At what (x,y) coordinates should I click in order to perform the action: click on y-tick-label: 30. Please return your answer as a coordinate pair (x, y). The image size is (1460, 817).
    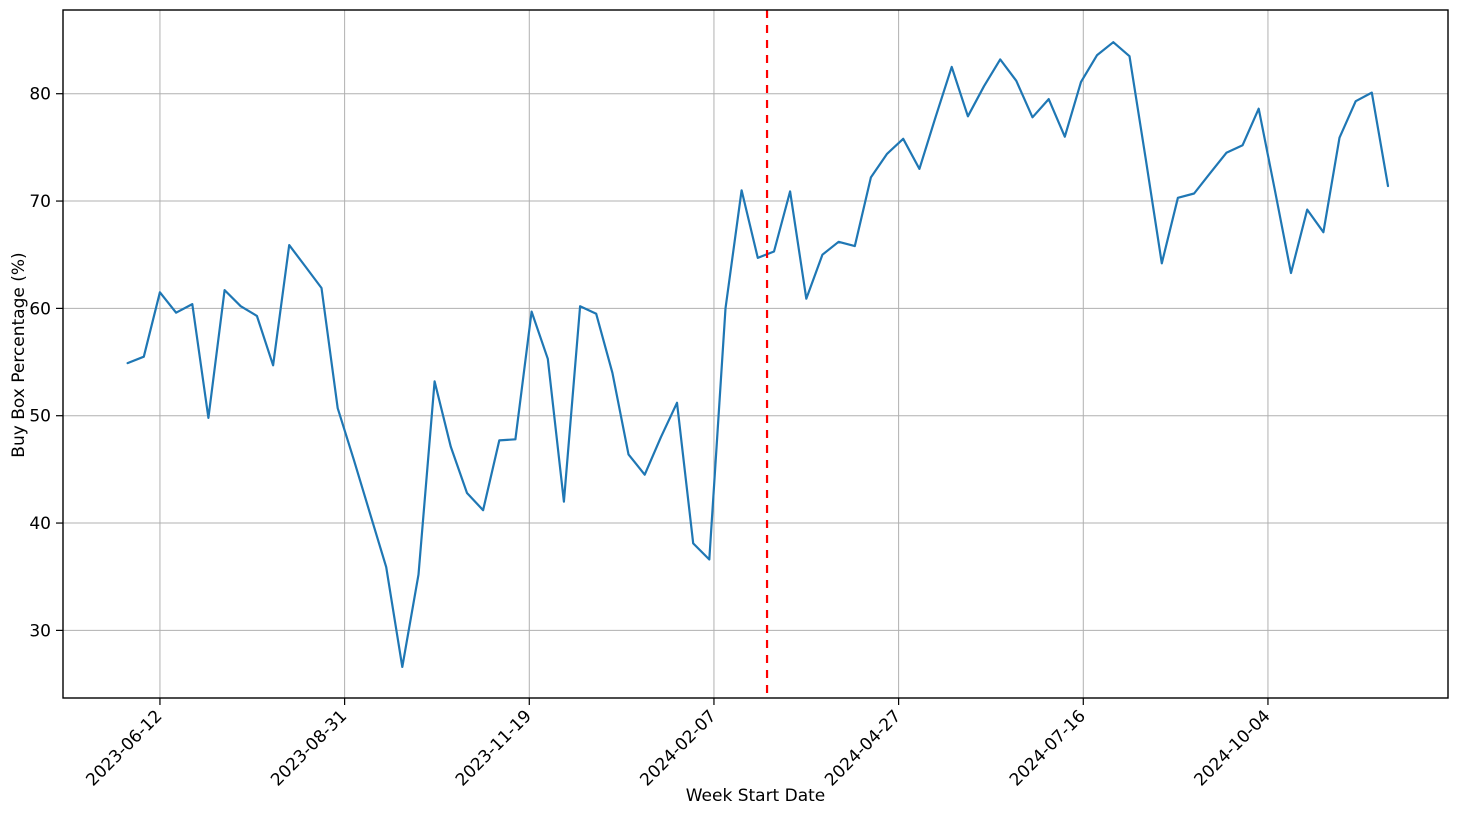
    Looking at the image, I should click on (40, 631).